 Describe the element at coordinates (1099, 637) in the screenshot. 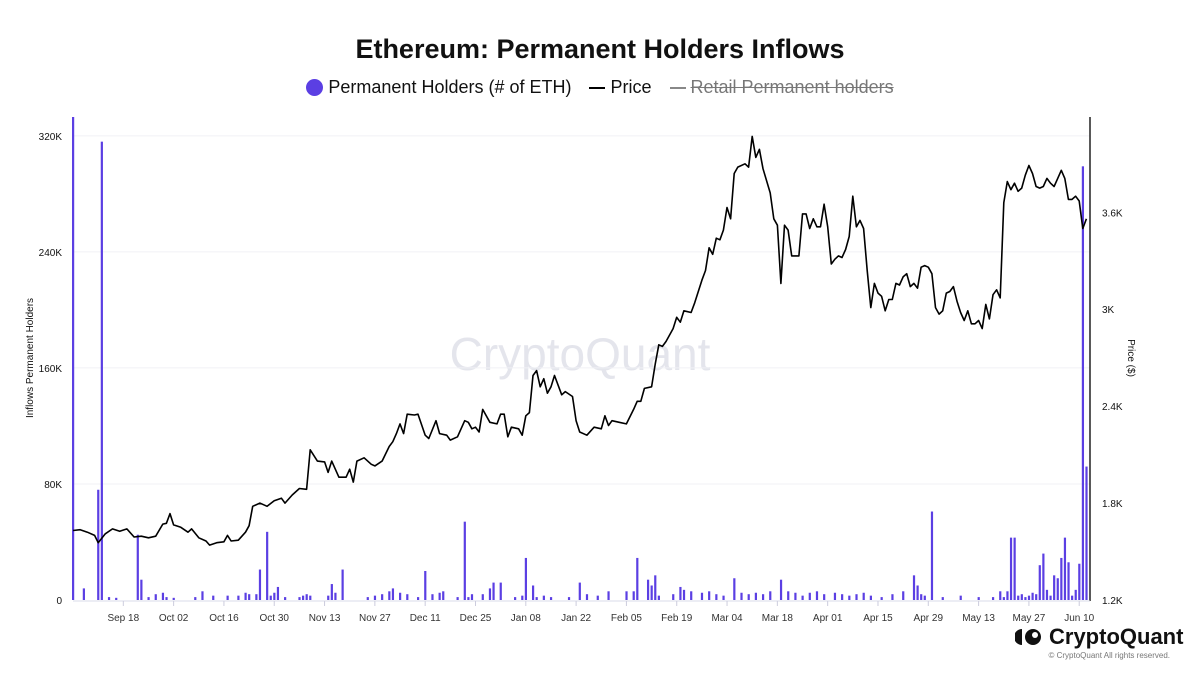

I see `cryptoquant-logo: CryptoQuant` at that location.